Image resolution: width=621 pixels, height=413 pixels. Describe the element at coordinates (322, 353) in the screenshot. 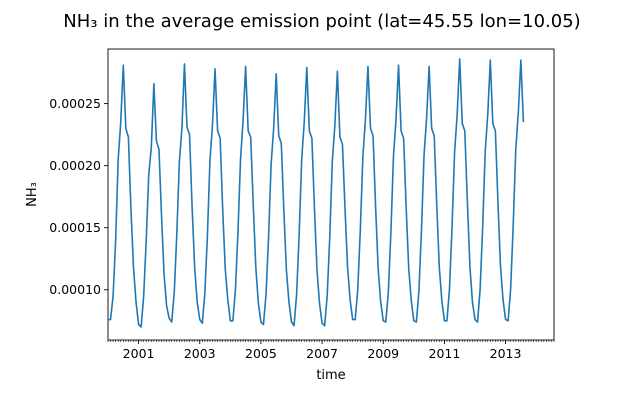

I see `x-tick-label: 2007` at that location.